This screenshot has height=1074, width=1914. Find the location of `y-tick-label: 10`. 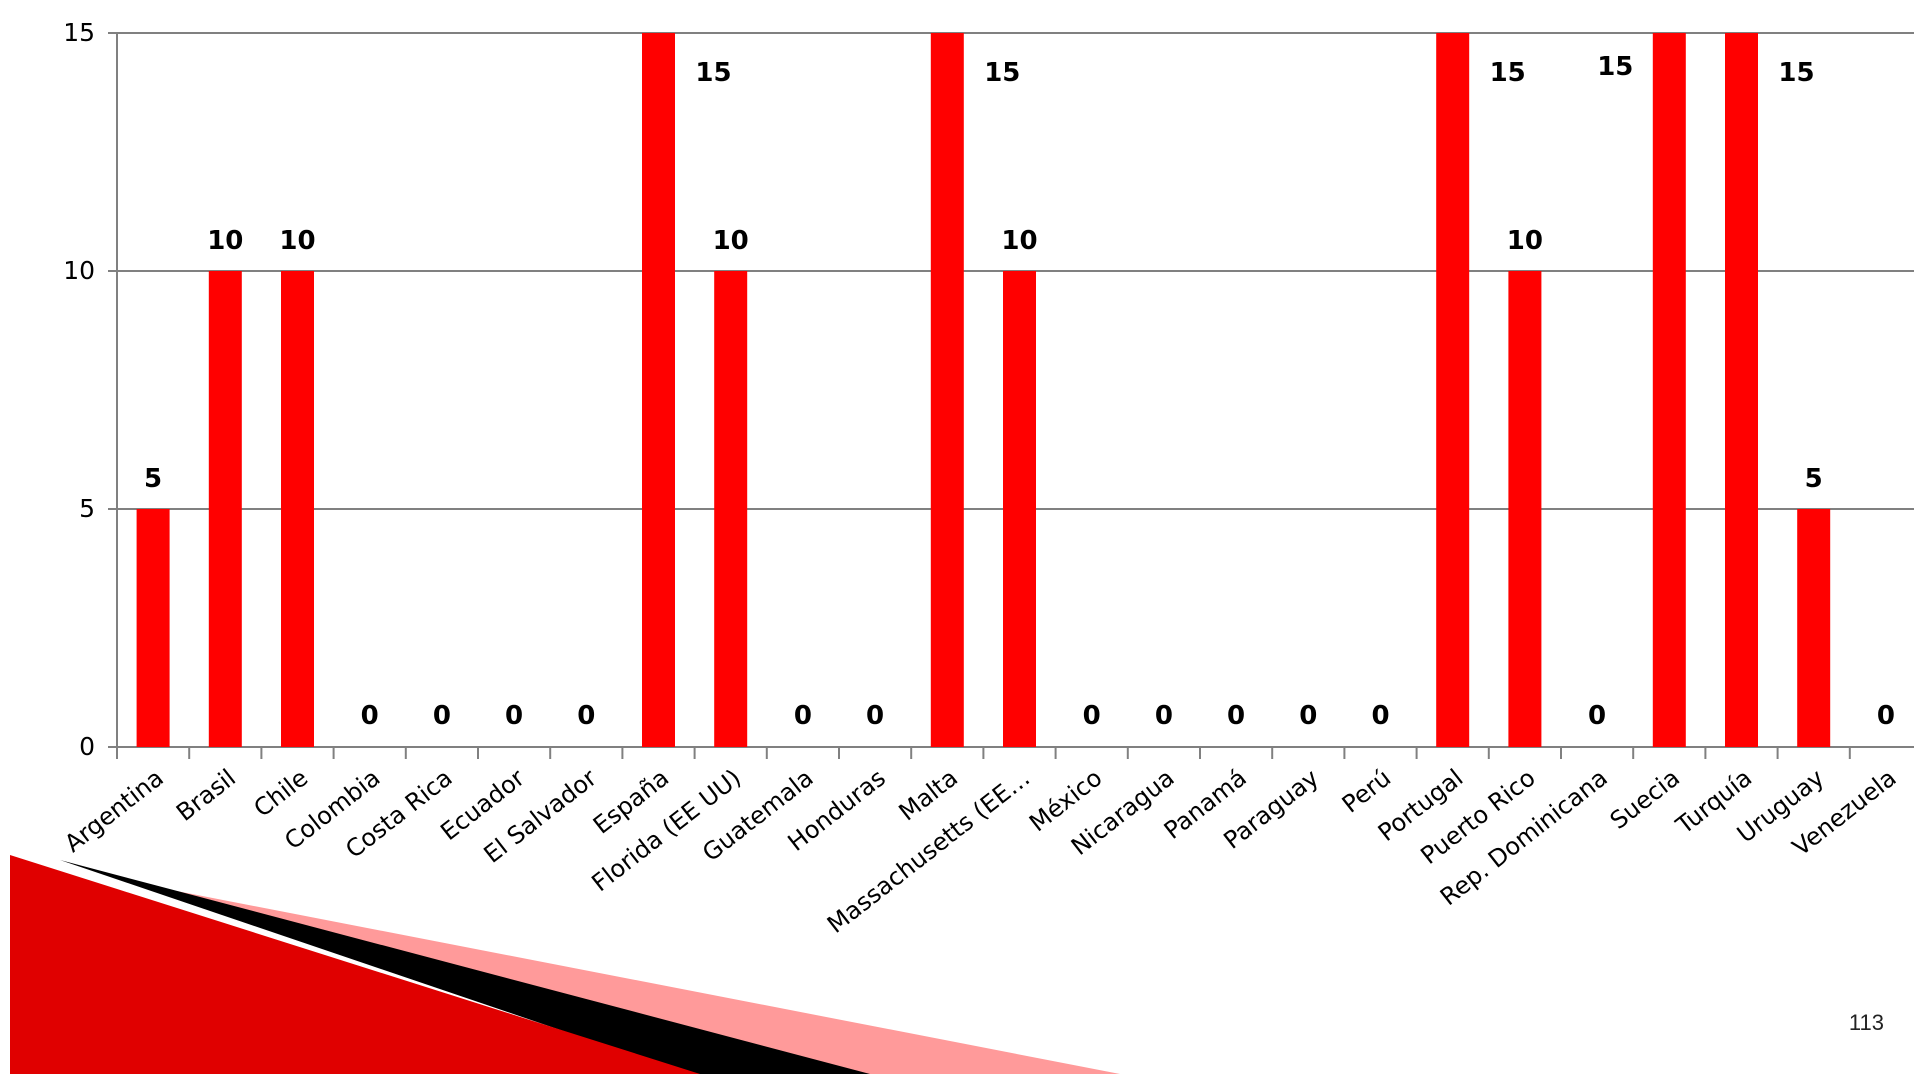

y-tick-label: 10 is located at coordinates (79, 270).